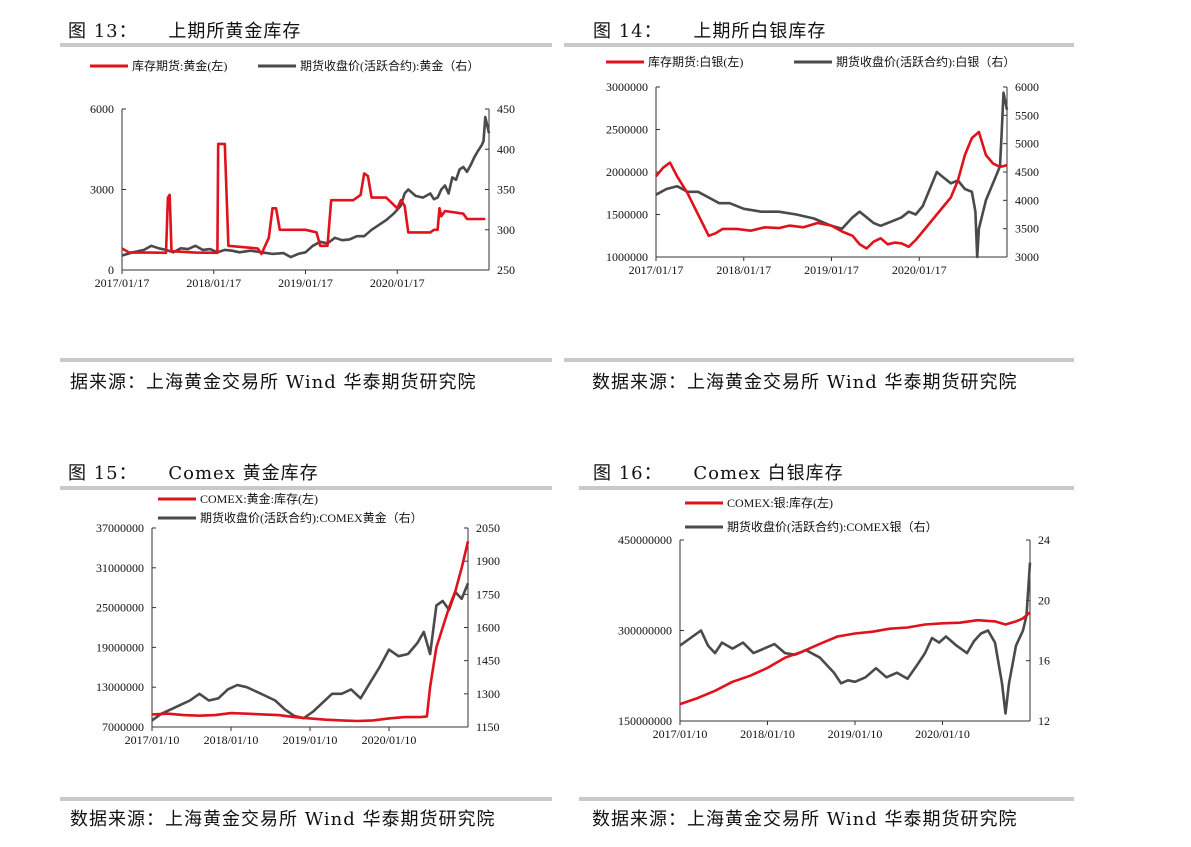  I want to click on right-tick-label-2: 1450, so click(488, 661).